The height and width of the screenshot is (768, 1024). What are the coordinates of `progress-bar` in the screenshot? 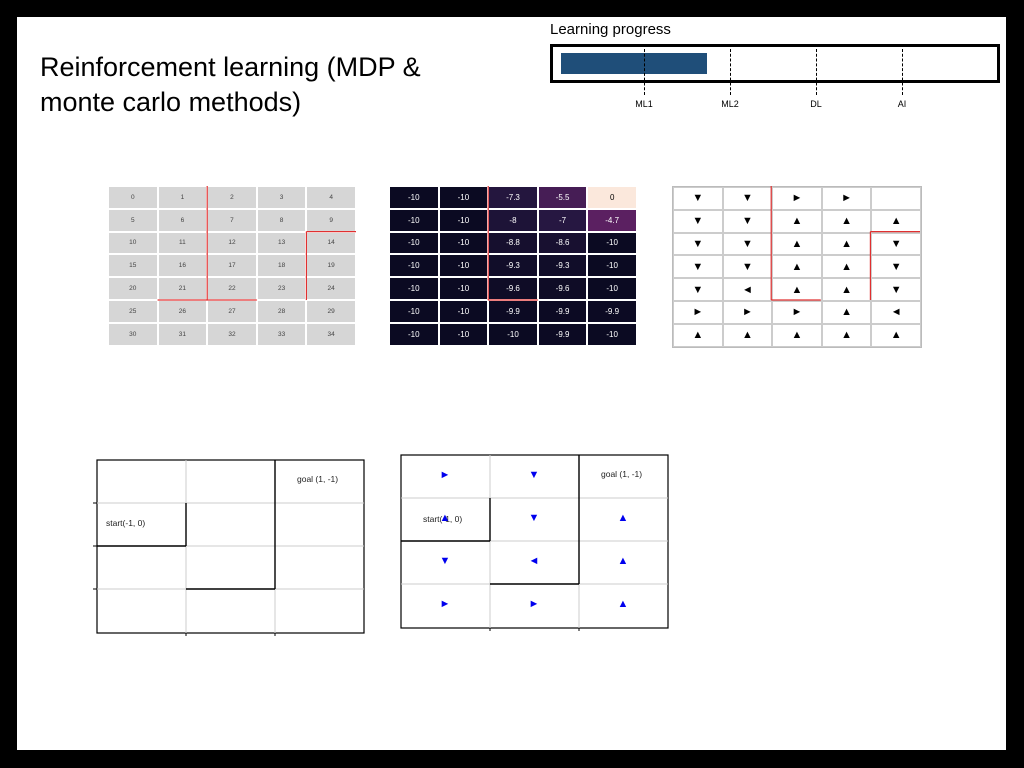 It's located at (775, 63).